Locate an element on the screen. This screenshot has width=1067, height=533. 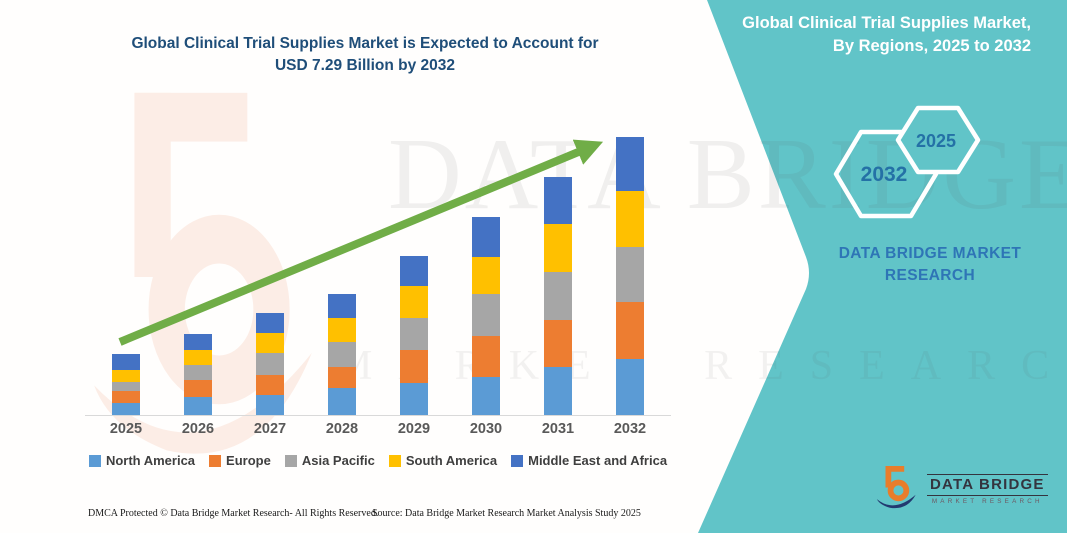
x-axis-label-2028: 2028 is located at coordinates (342, 429).